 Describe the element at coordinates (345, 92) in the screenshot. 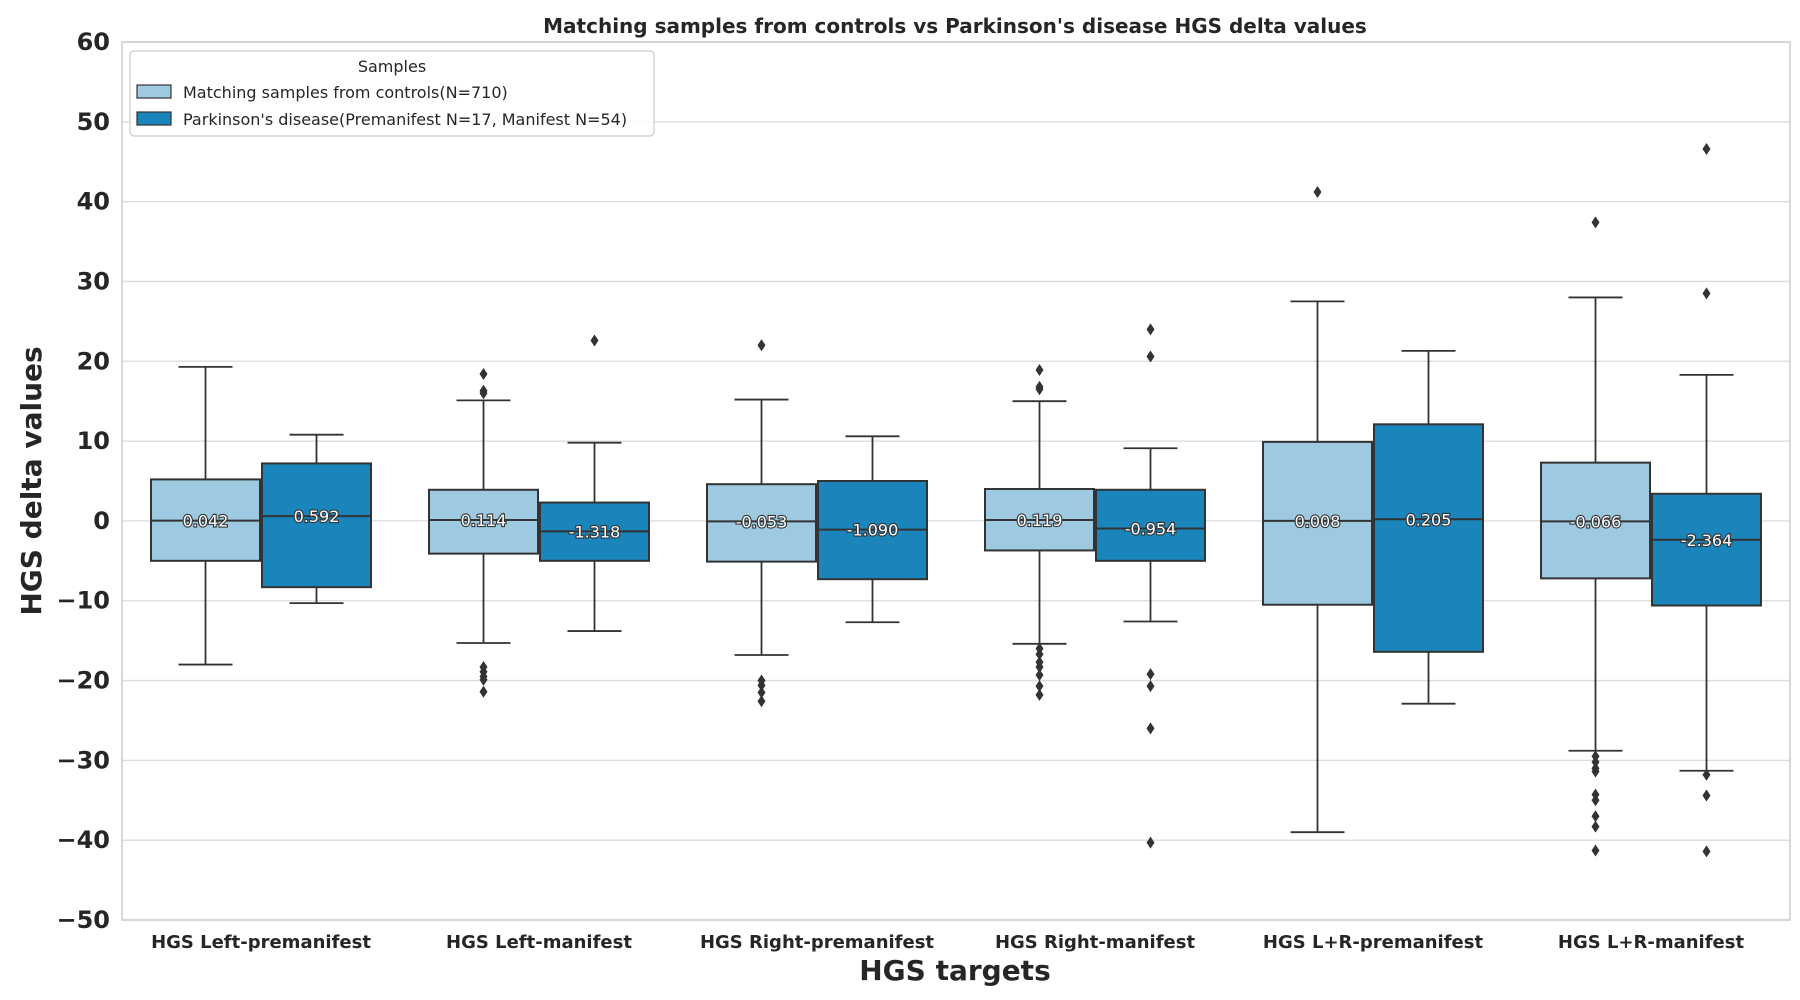

I see `legend-label-controls: Matching samples from controls(N=710)` at that location.